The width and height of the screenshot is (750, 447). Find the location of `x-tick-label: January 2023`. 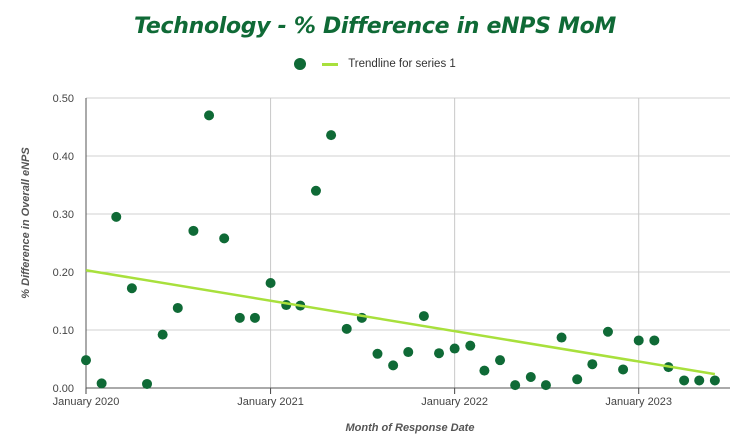

x-tick-label: January 2023 is located at coordinates (638, 402).